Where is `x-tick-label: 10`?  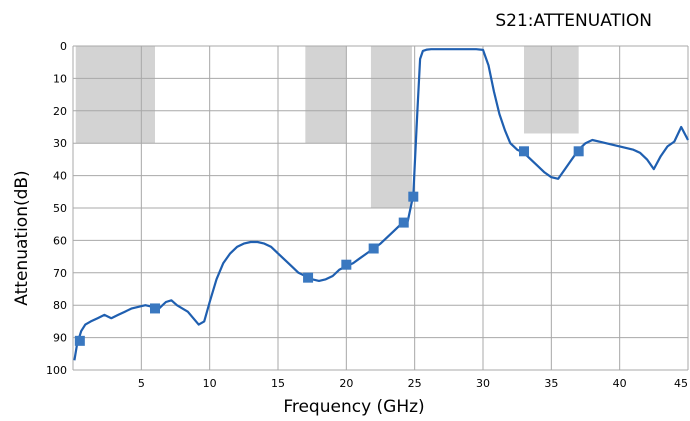 x-tick-label: 10 is located at coordinates (210, 383).